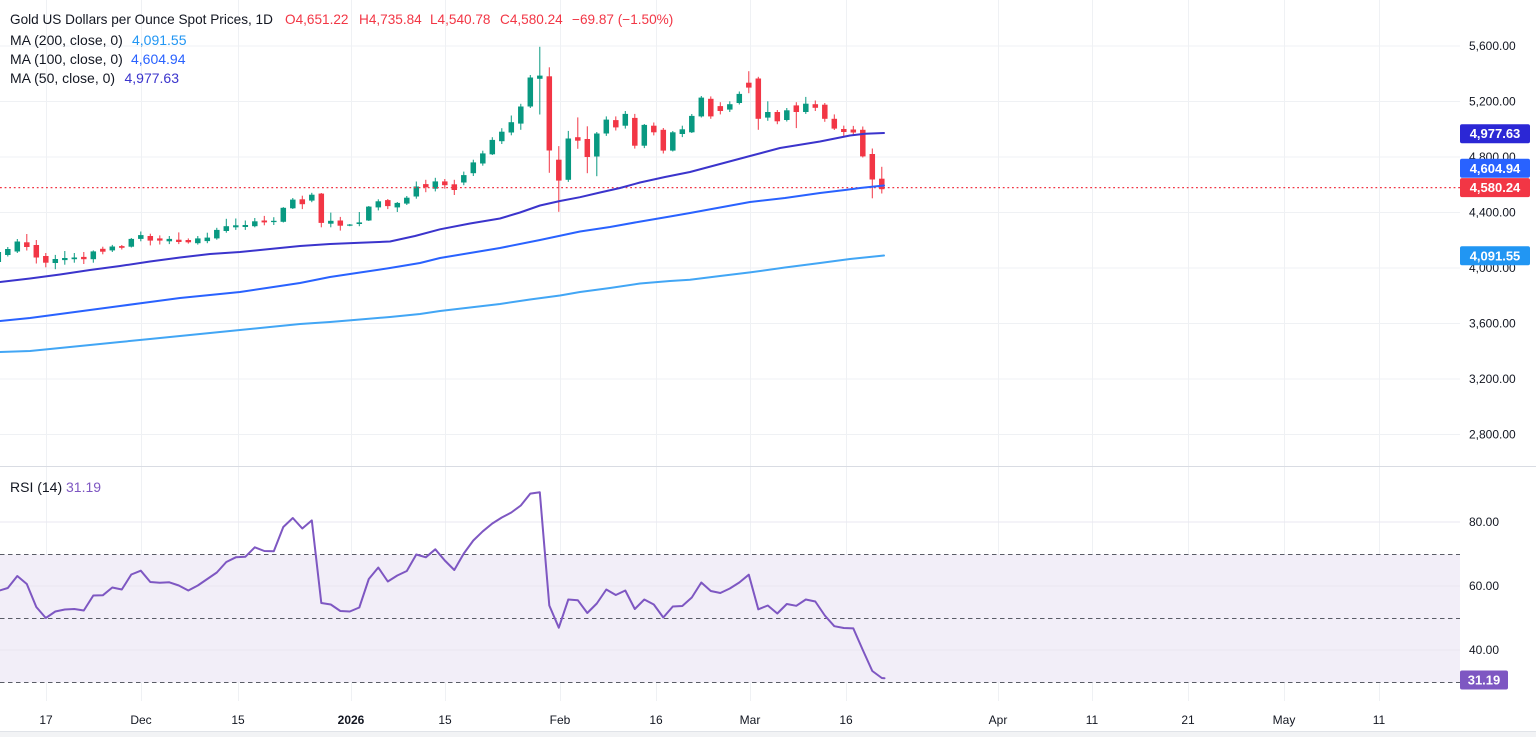 This screenshot has width=1536, height=742. What do you see at coordinates (750, 720) in the screenshot?
I see `svg-text: Mar` at bounding box center [750, 720].